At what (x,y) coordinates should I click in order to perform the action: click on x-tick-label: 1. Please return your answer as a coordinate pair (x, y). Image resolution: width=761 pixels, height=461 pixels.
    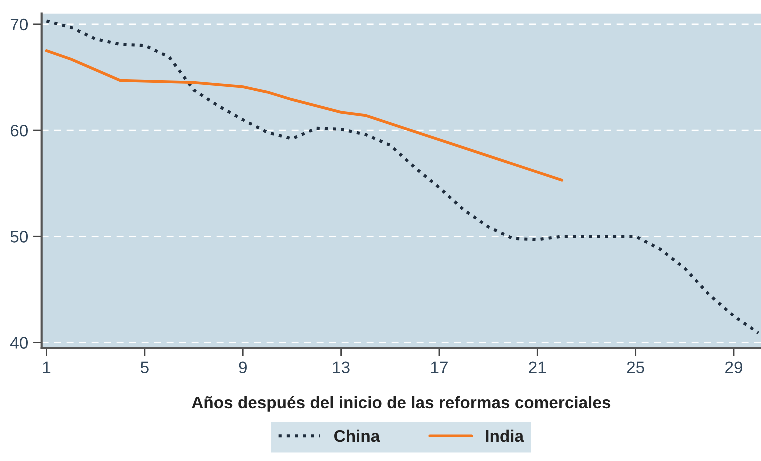
    Looking at the image, I should click on (47, 368).